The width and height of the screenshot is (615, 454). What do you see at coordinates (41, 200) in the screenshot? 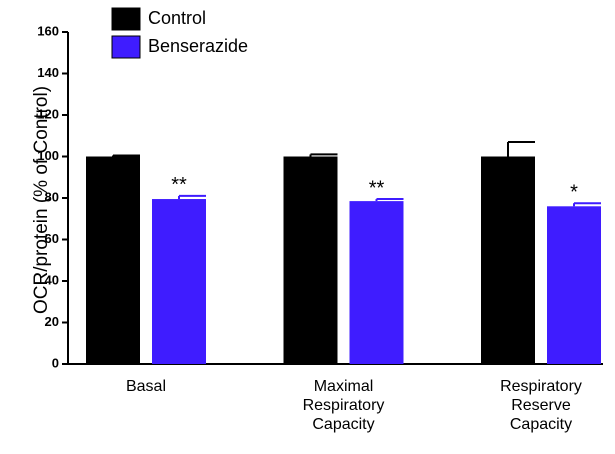
I see `y-axis-label: OCR/protein (% of Control)` at bounding box center [41, 200].